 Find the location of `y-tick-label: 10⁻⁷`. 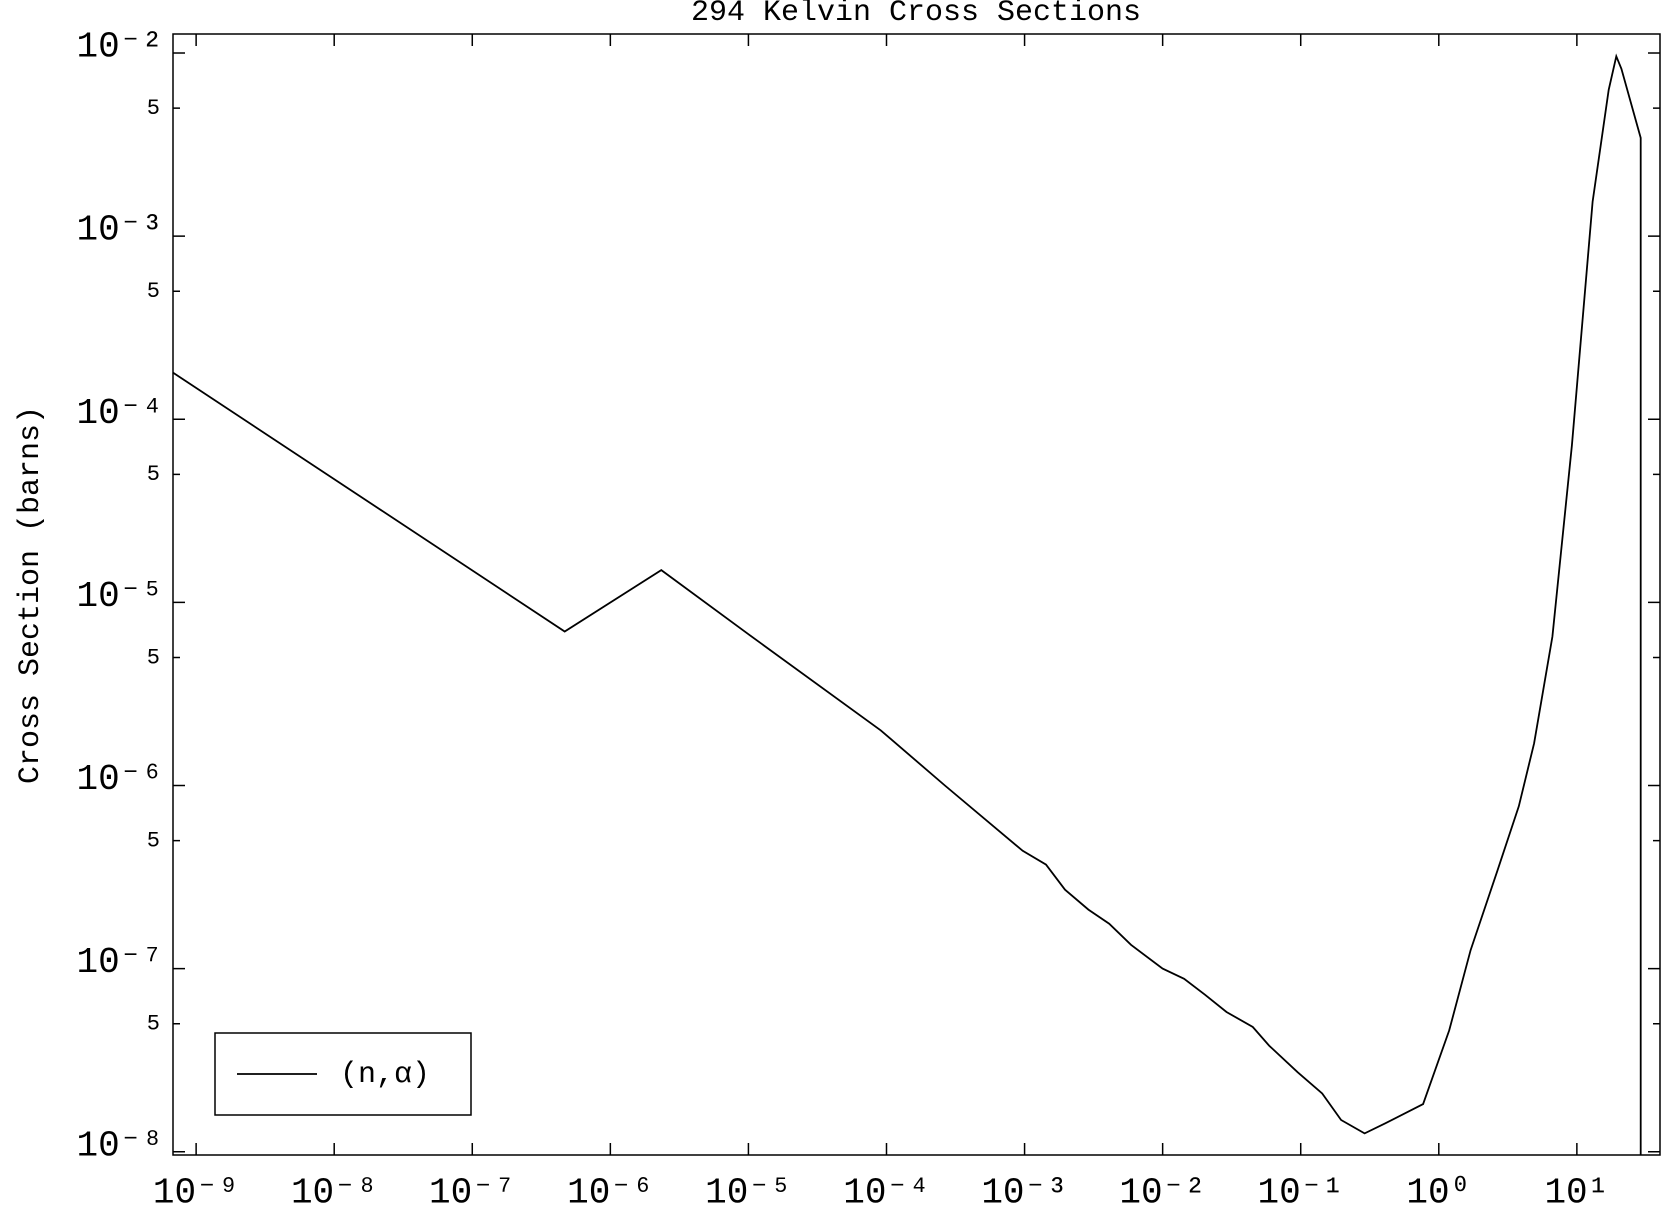

y-tick-label: 10⁻⁷ is located at coordinates (120, 962).